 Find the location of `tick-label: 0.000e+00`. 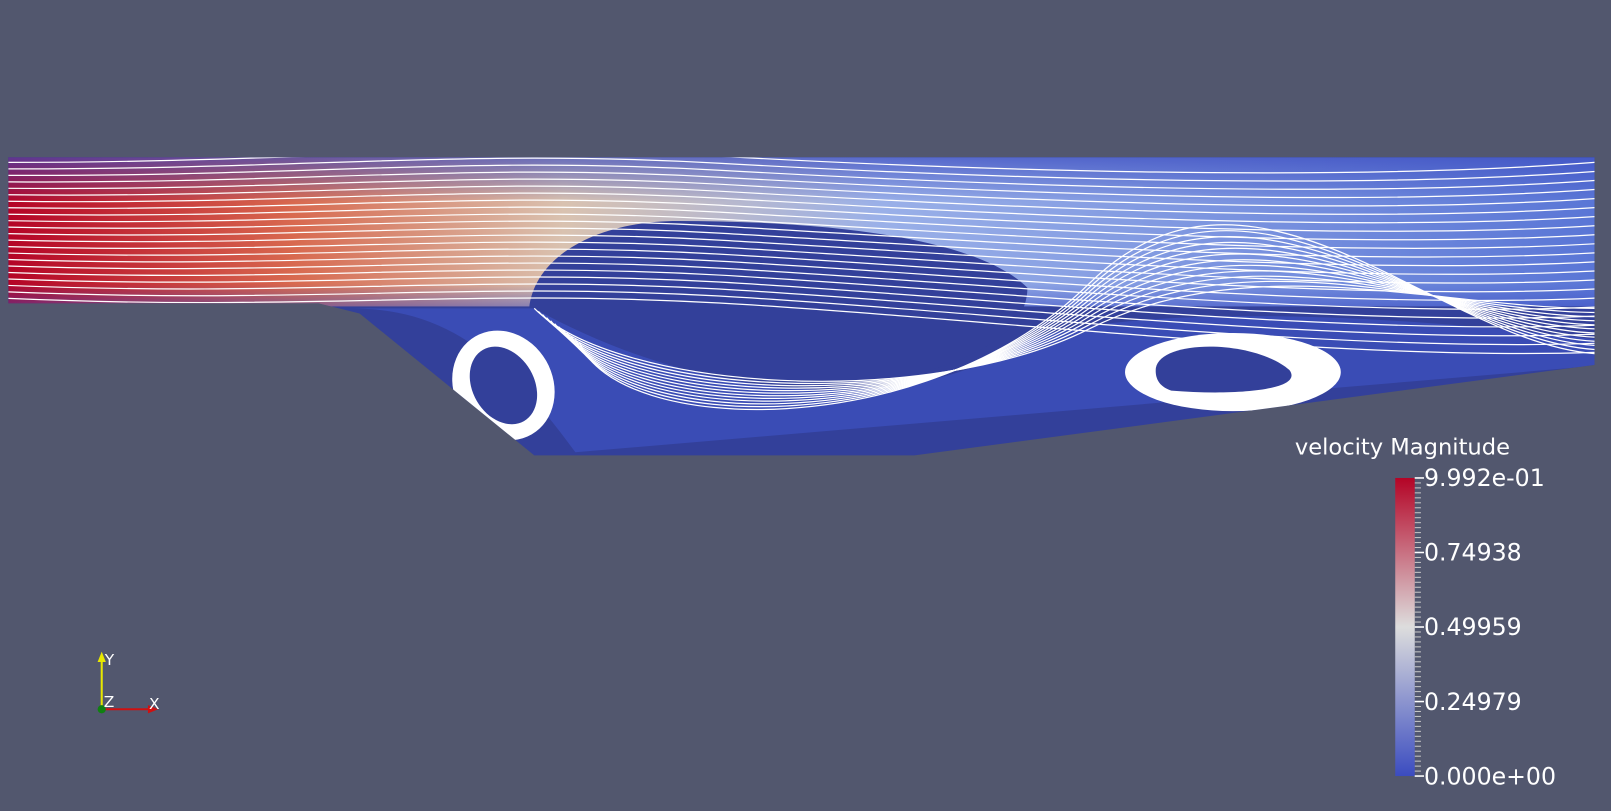

tick-label: 0.000e+00 is located at coordinates (1490, 776).